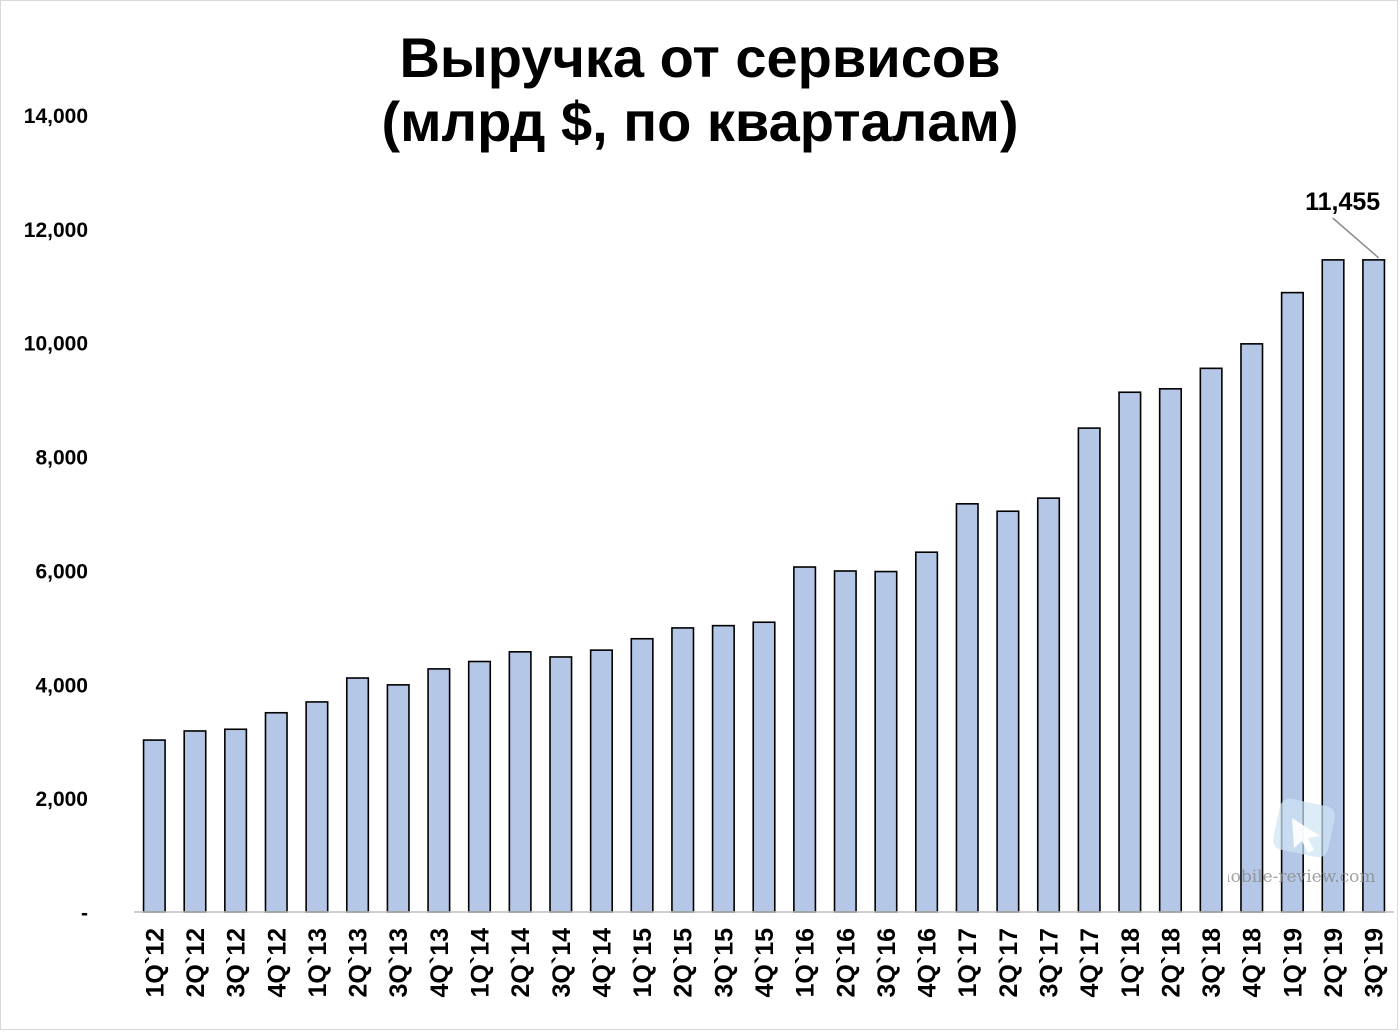 The image size is (1400, 1032). I want to click on x-tick-label: 3Q`13, so click(399, 962).